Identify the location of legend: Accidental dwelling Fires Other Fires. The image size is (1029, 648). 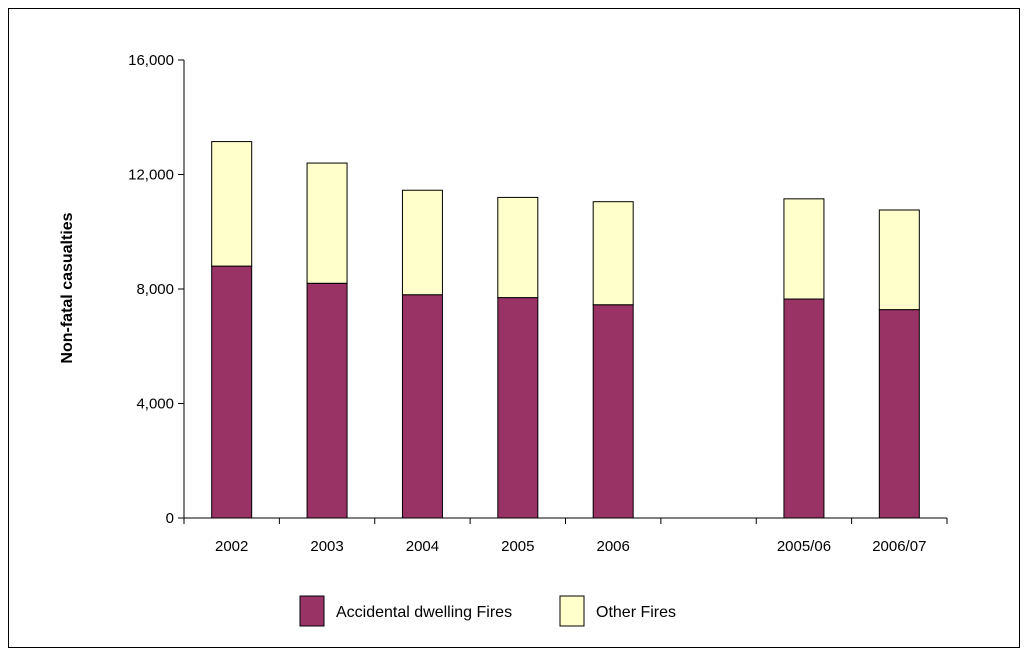
(487, 611).